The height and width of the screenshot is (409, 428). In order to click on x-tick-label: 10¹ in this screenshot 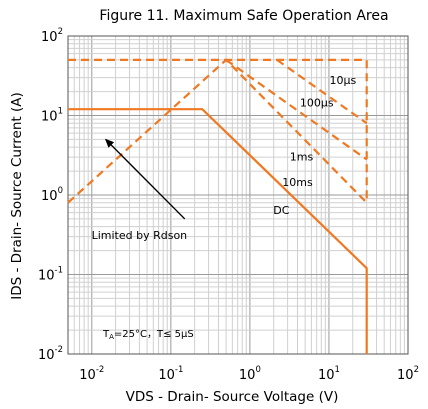, I will do `click(329, 374)`.